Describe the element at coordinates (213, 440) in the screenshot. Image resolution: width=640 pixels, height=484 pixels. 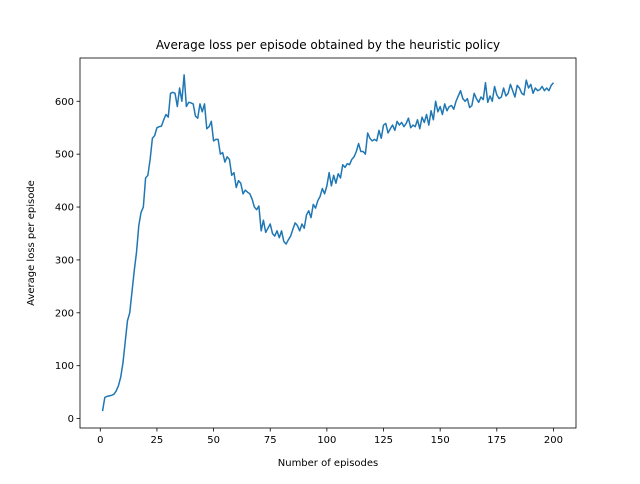
I see `x-tick-label: 50` at that location.